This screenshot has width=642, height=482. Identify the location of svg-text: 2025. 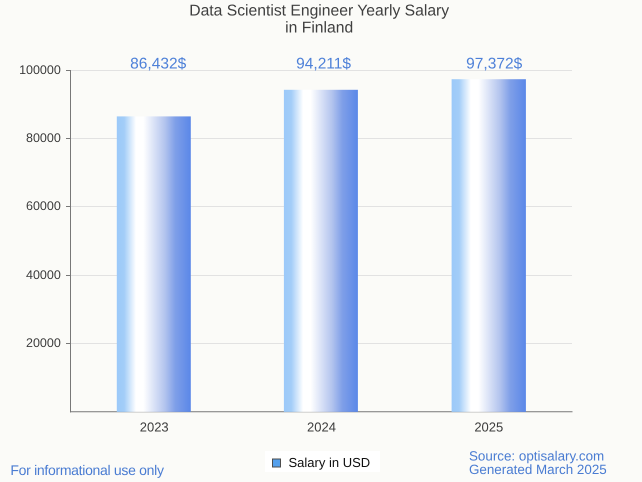
(488, 426).